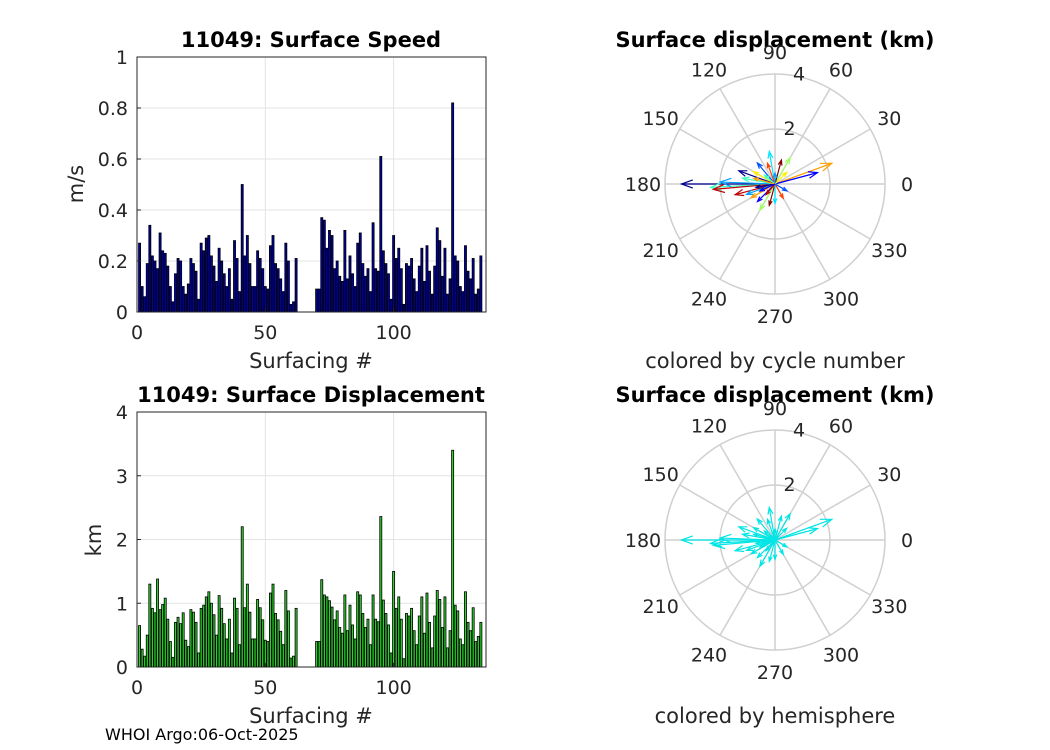 The image size is (1050, 750). Describe the element at coordinates (889, 607) in the screenshot. I see `polar-hemisphere-angle-label: 330` at that location.